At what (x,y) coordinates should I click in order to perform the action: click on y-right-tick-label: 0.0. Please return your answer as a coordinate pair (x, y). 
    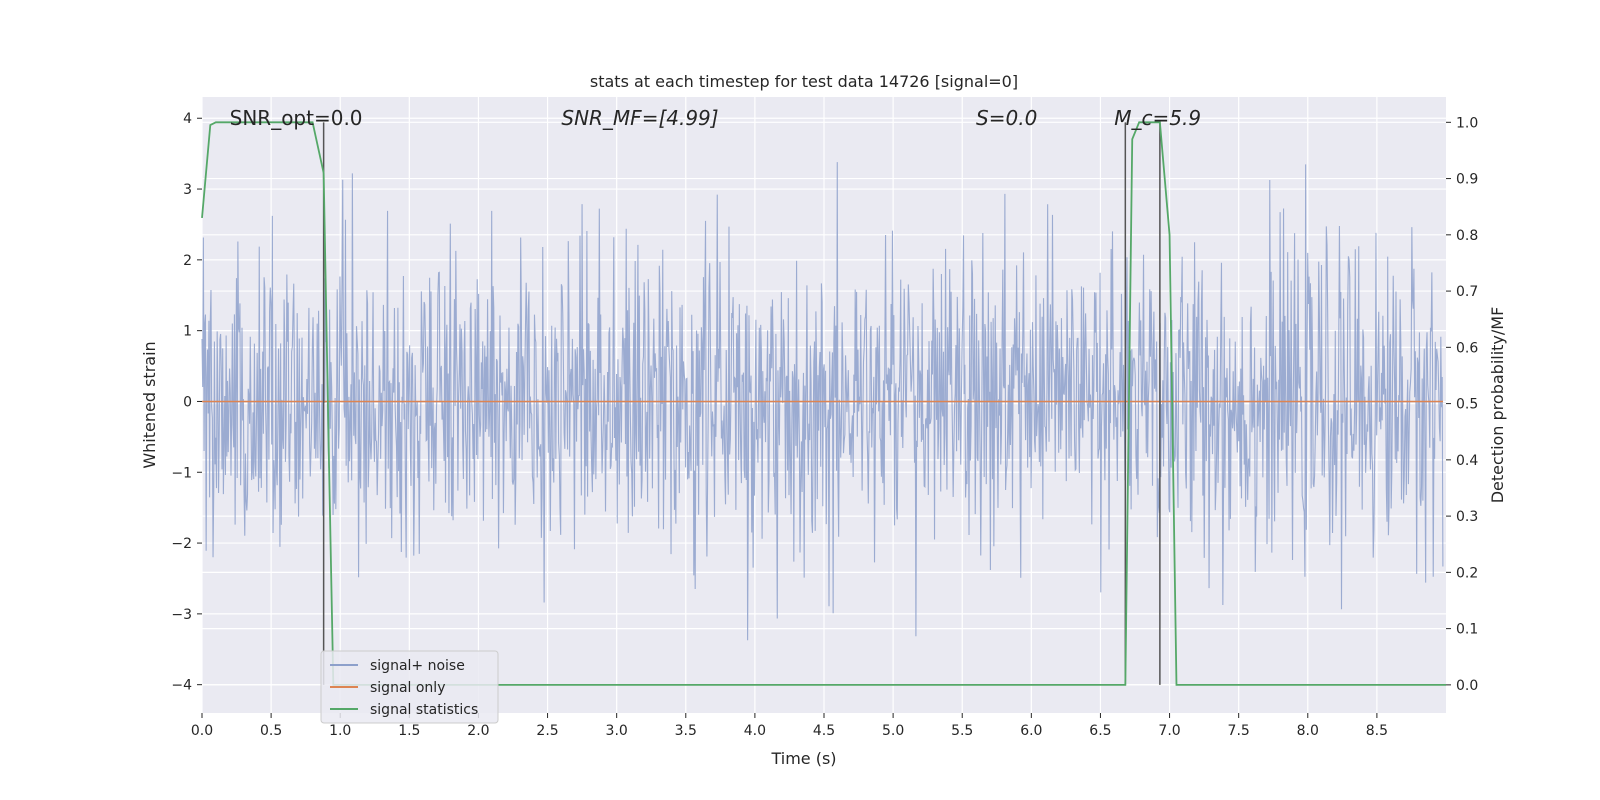
    Looking at the image, I should click on (1467, 686).